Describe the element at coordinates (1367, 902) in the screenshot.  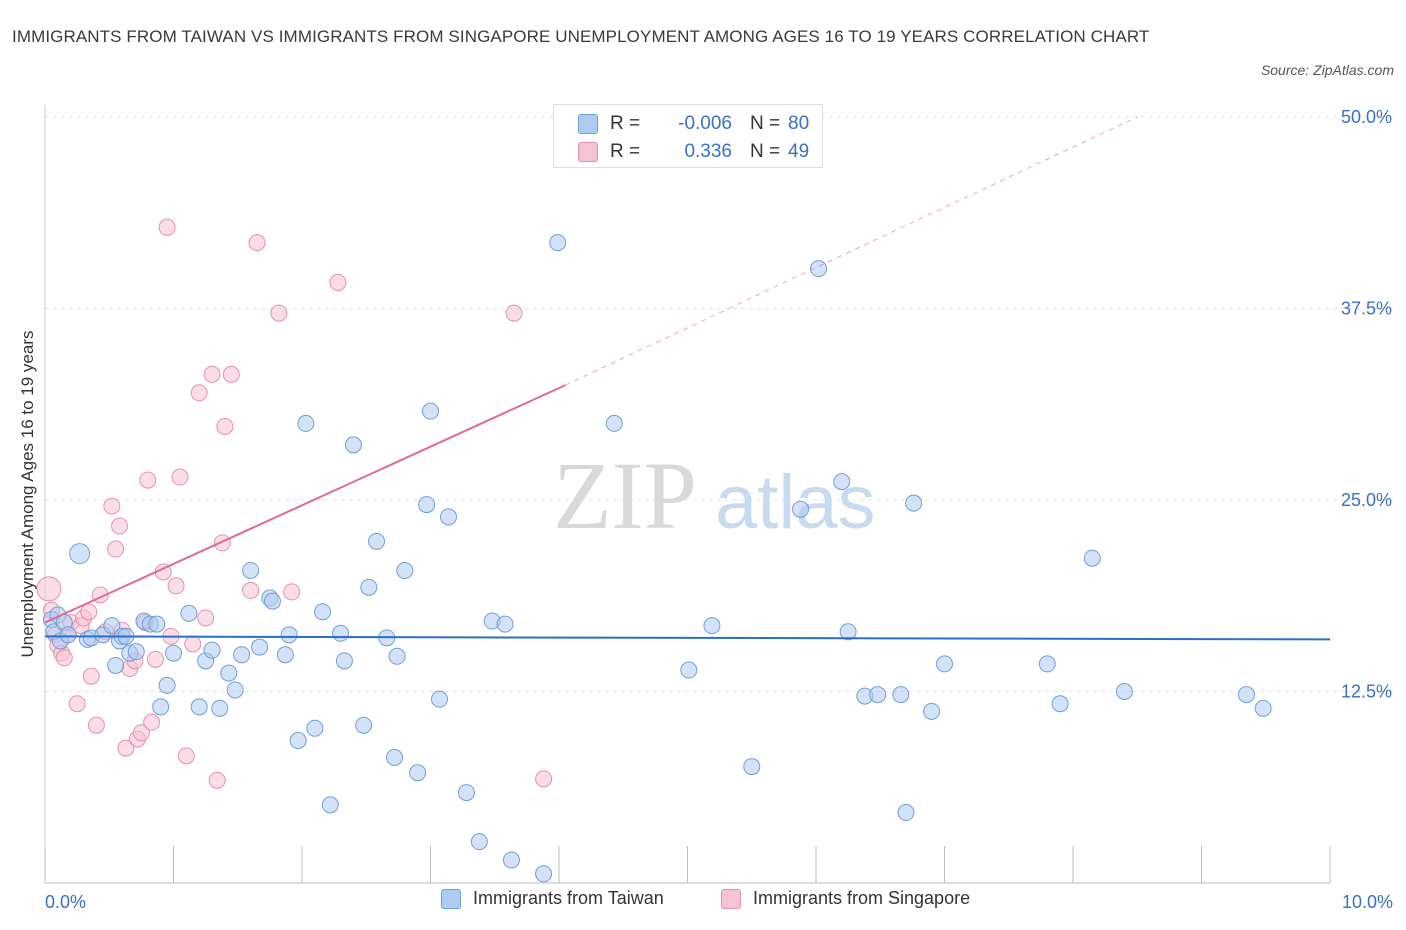
I see `x-tick-label-max: 10.0%` at that location.